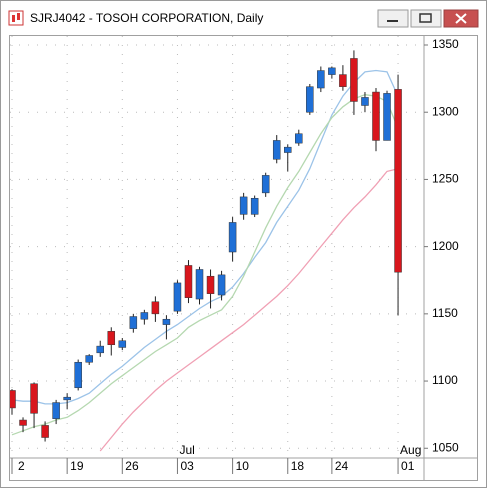 The width and height of the screenshot is (487, 493). Describe the element at coordinates (243, 466) in the screenshot. I see `x-tick-label: 10` at that location.